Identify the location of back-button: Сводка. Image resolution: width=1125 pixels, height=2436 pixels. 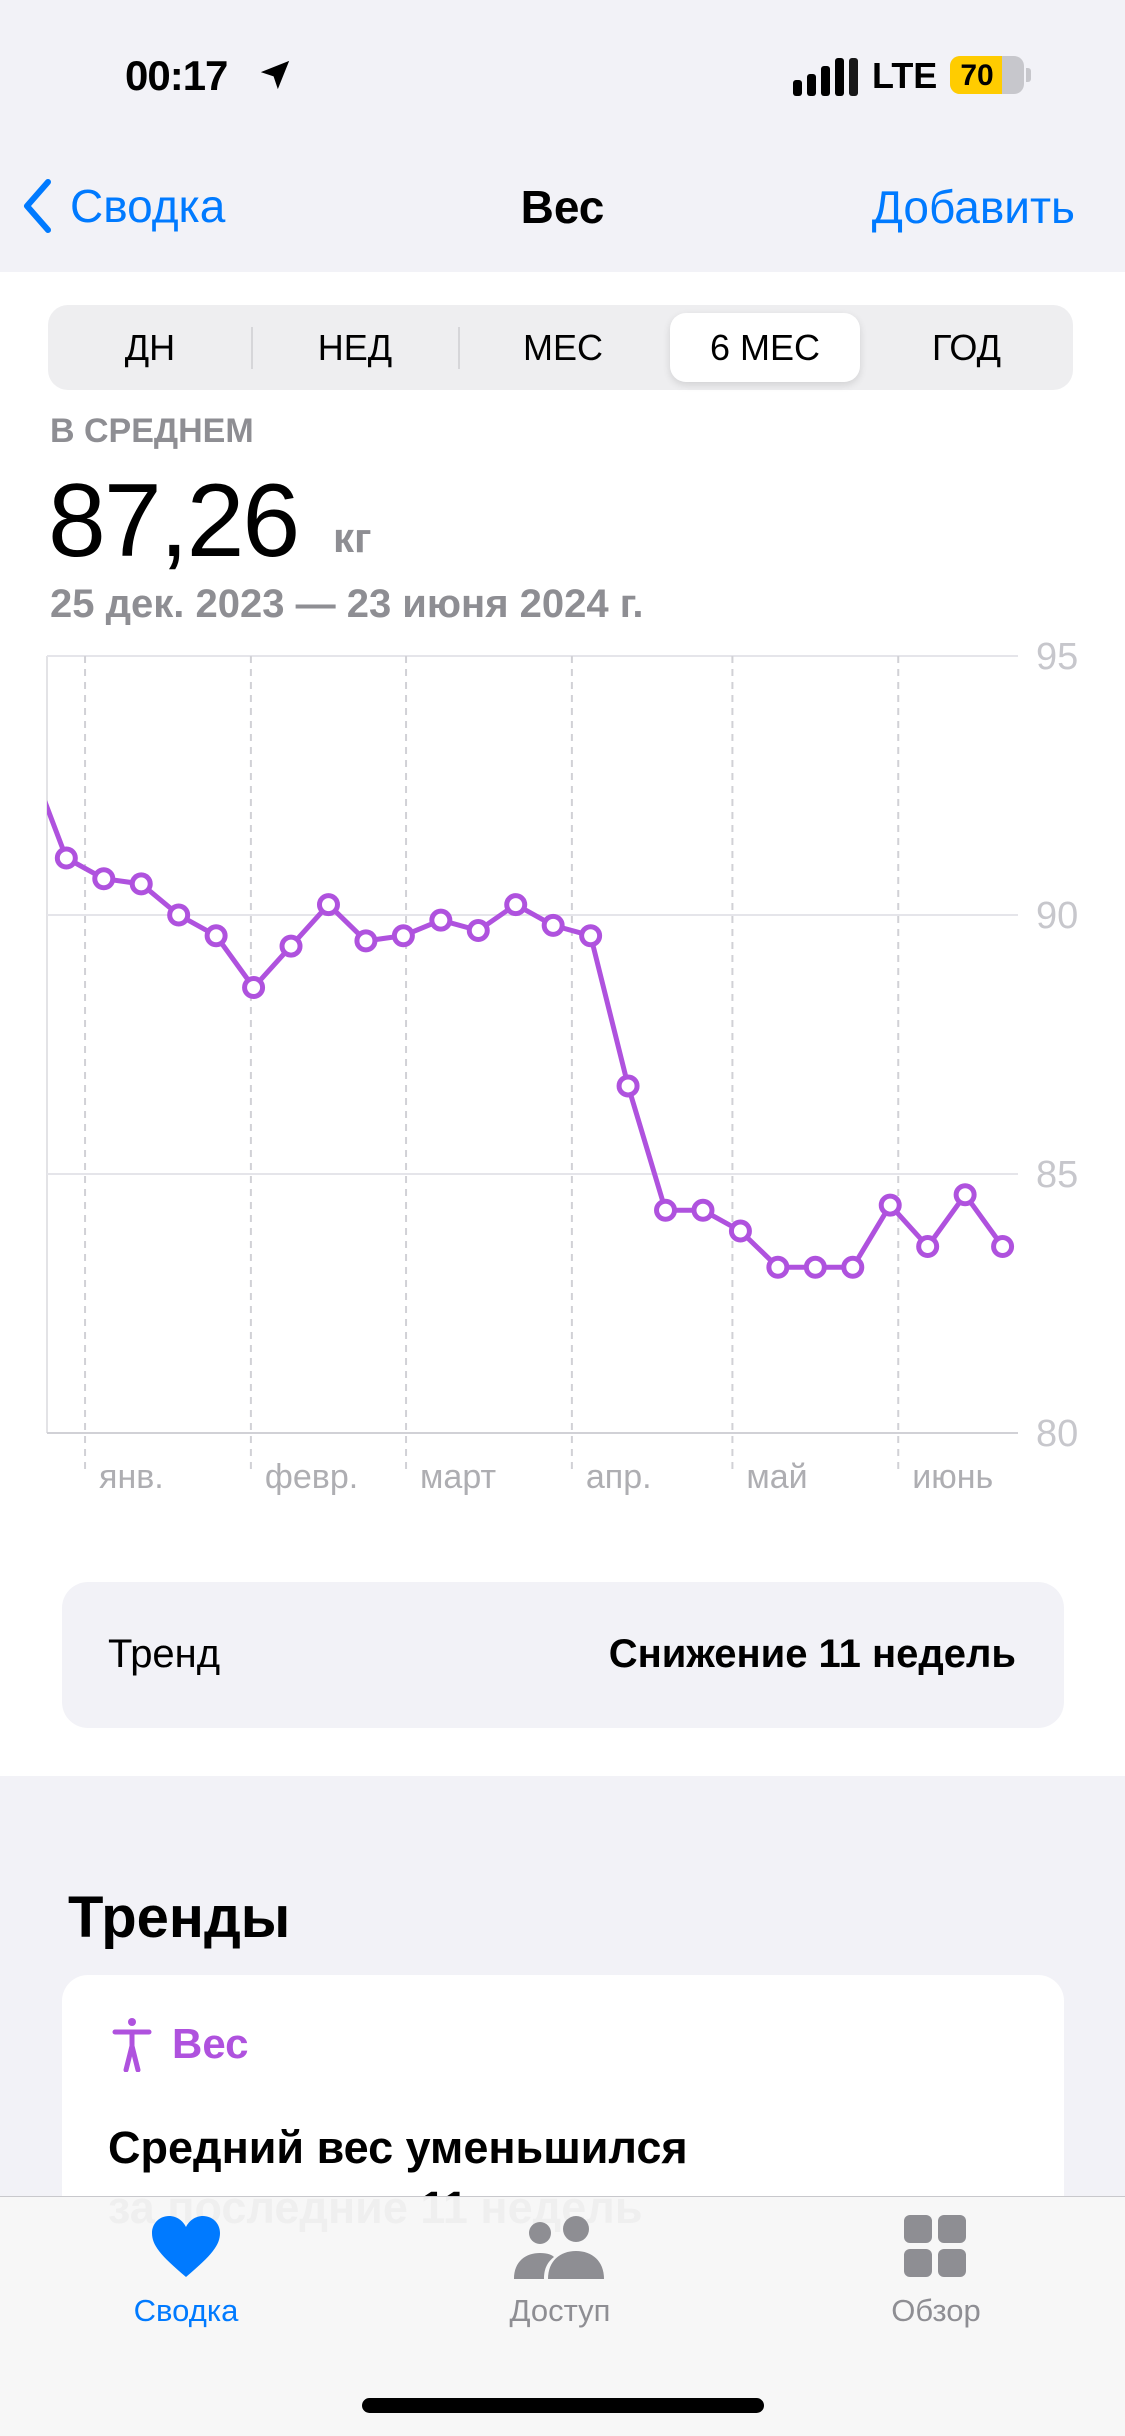
(123, 206).